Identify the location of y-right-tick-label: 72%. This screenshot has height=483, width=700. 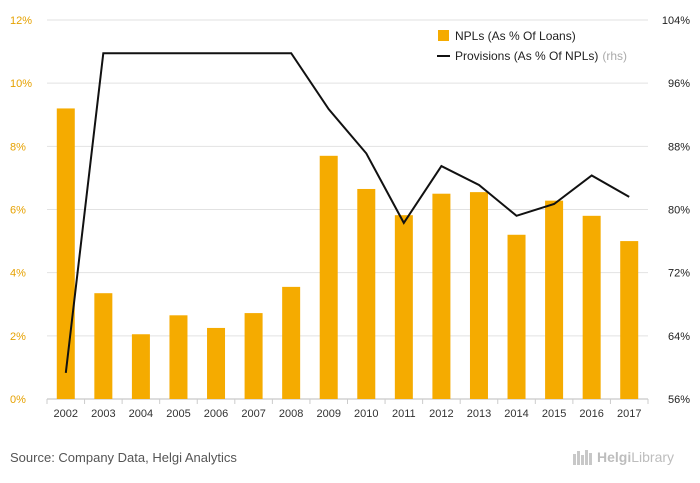
(679, 274).